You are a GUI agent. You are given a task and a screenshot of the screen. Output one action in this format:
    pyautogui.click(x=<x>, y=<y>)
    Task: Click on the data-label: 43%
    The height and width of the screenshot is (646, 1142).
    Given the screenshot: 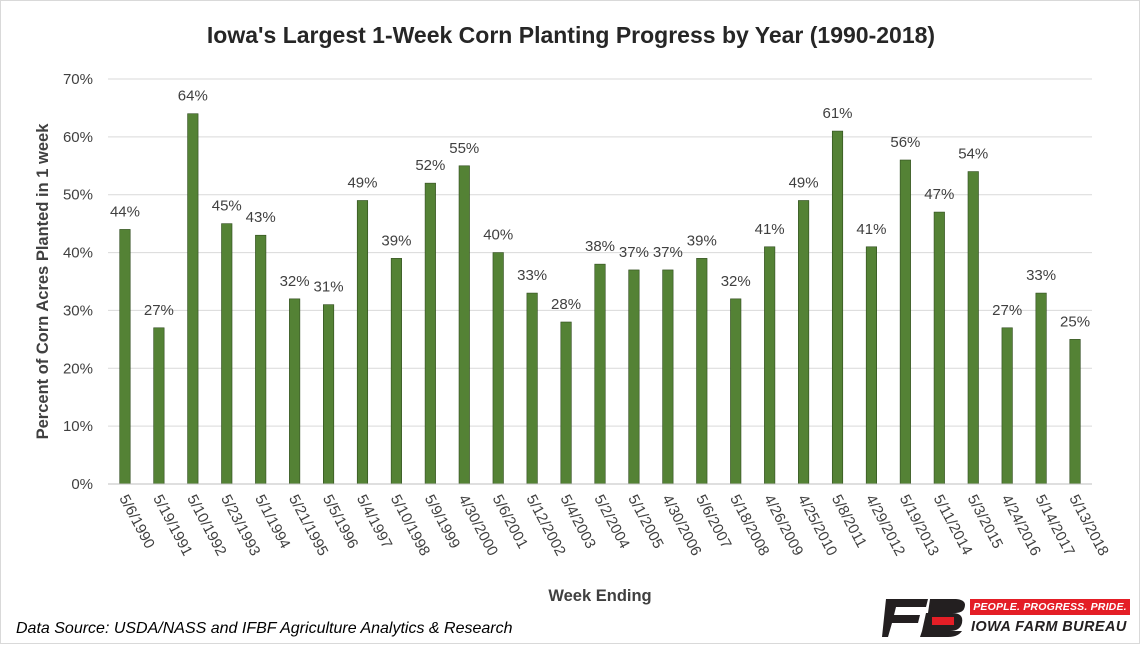 What is the action you would take?
    pyautogui.click(x=261, y=217)
    